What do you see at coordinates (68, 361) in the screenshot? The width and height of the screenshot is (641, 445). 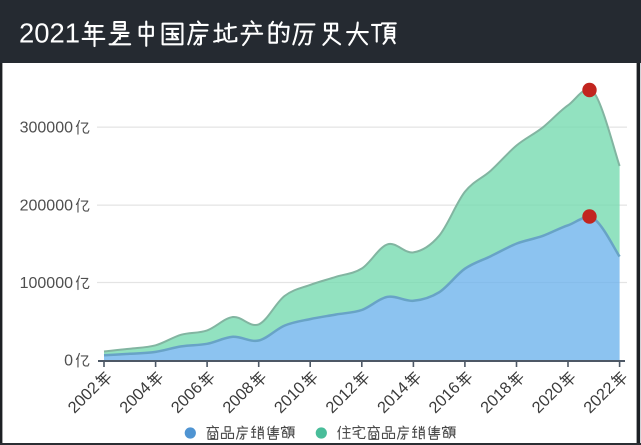 I see `svg-text: 0` at bounding box center [68, 361].